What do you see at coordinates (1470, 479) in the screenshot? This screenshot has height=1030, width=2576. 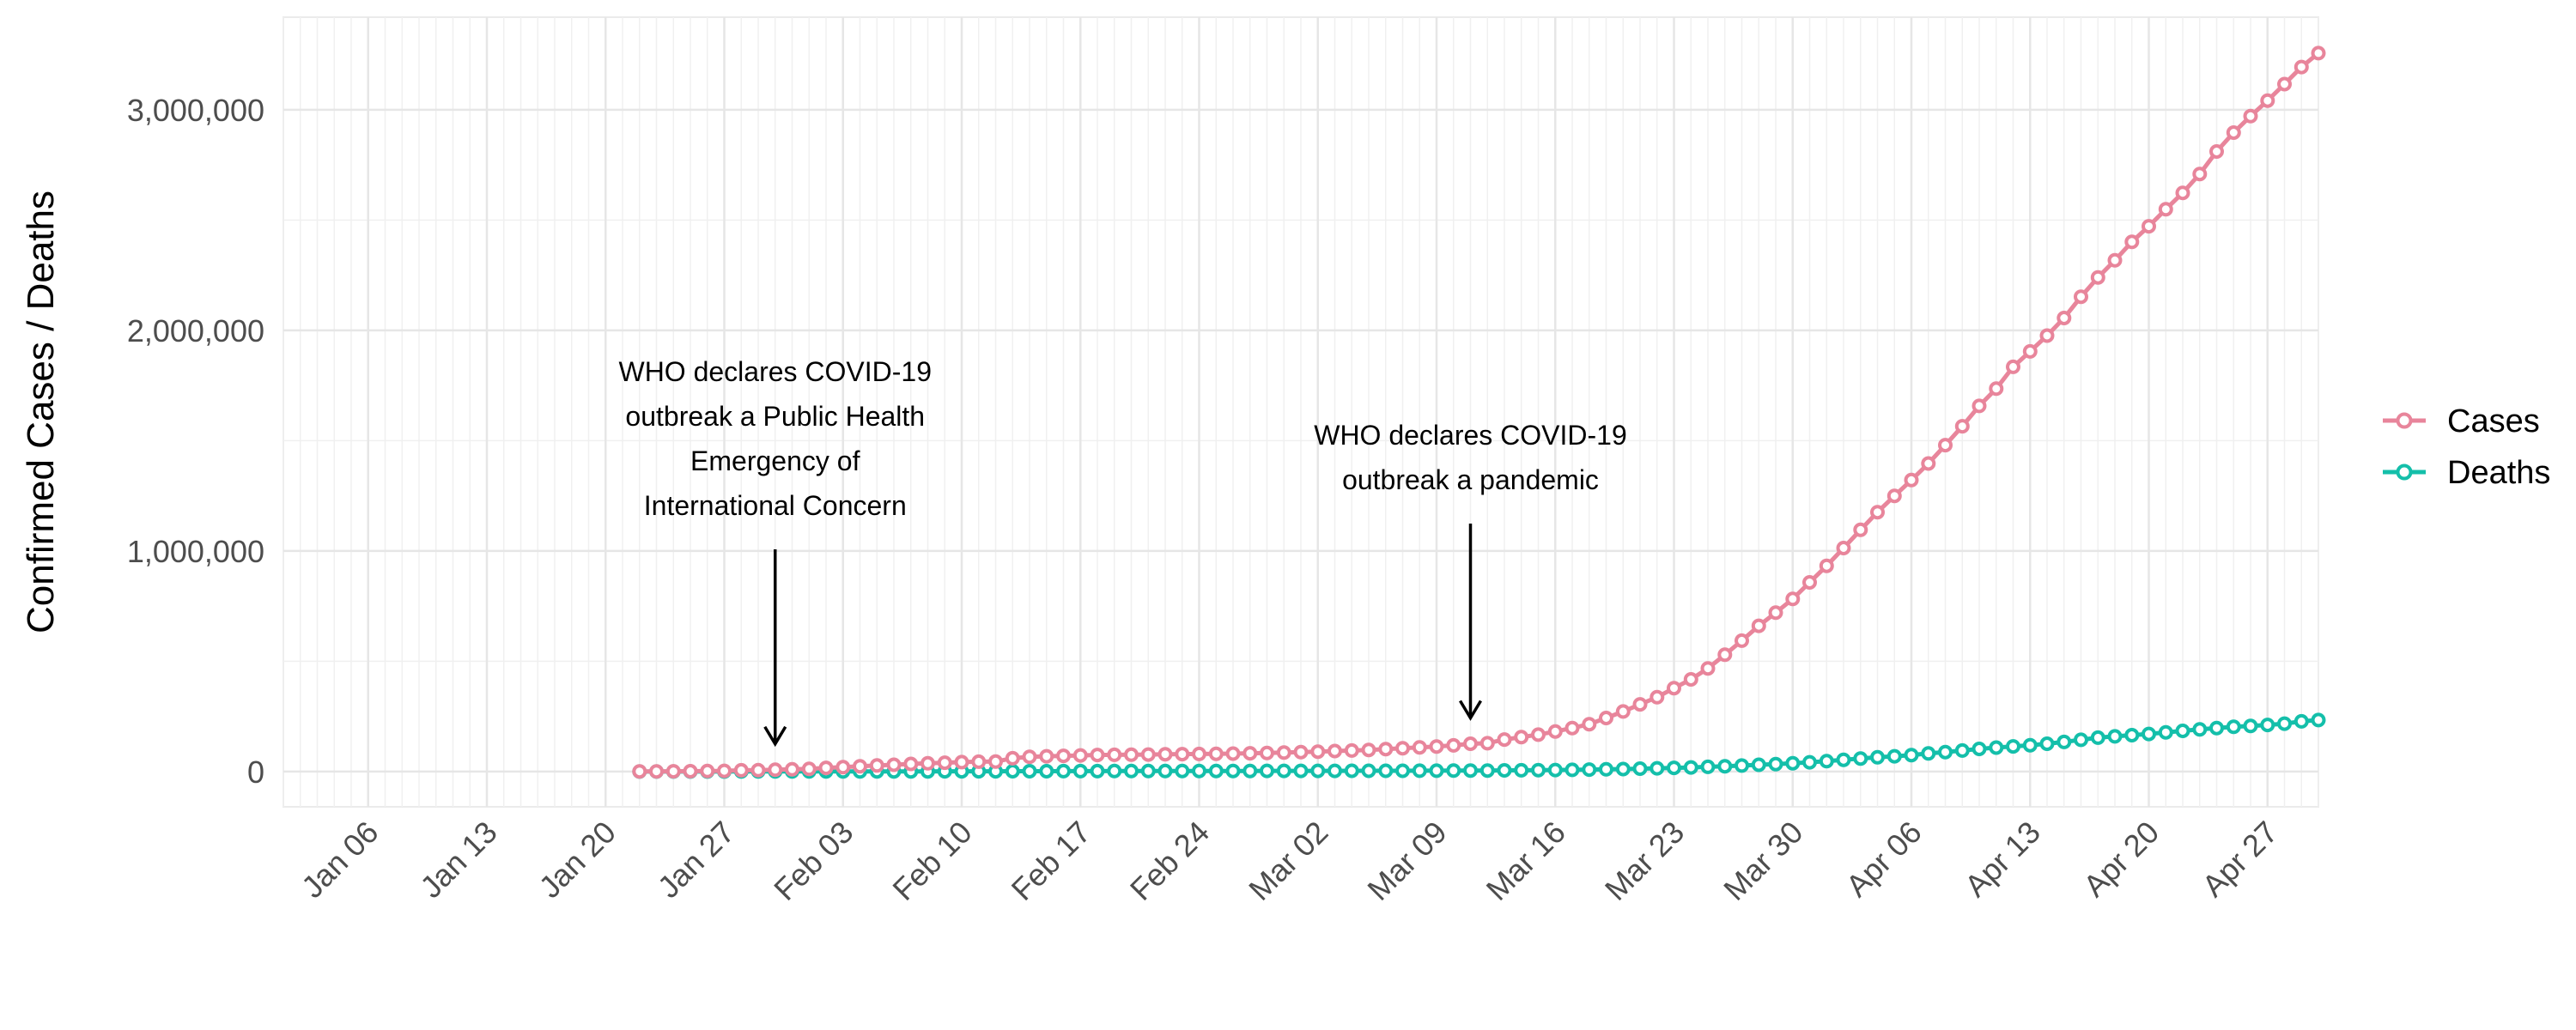 I see `annotation-text-line: outbreak a pandemic` at bounding box center [1470, 479].